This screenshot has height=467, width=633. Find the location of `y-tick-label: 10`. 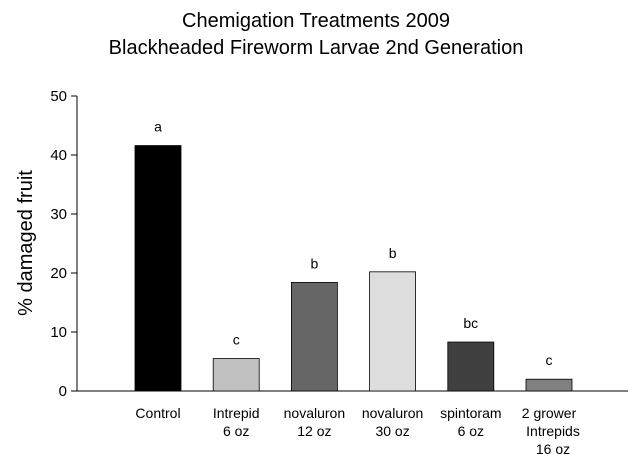

y-tick-label: 10 is located at coordinates (58, 332).